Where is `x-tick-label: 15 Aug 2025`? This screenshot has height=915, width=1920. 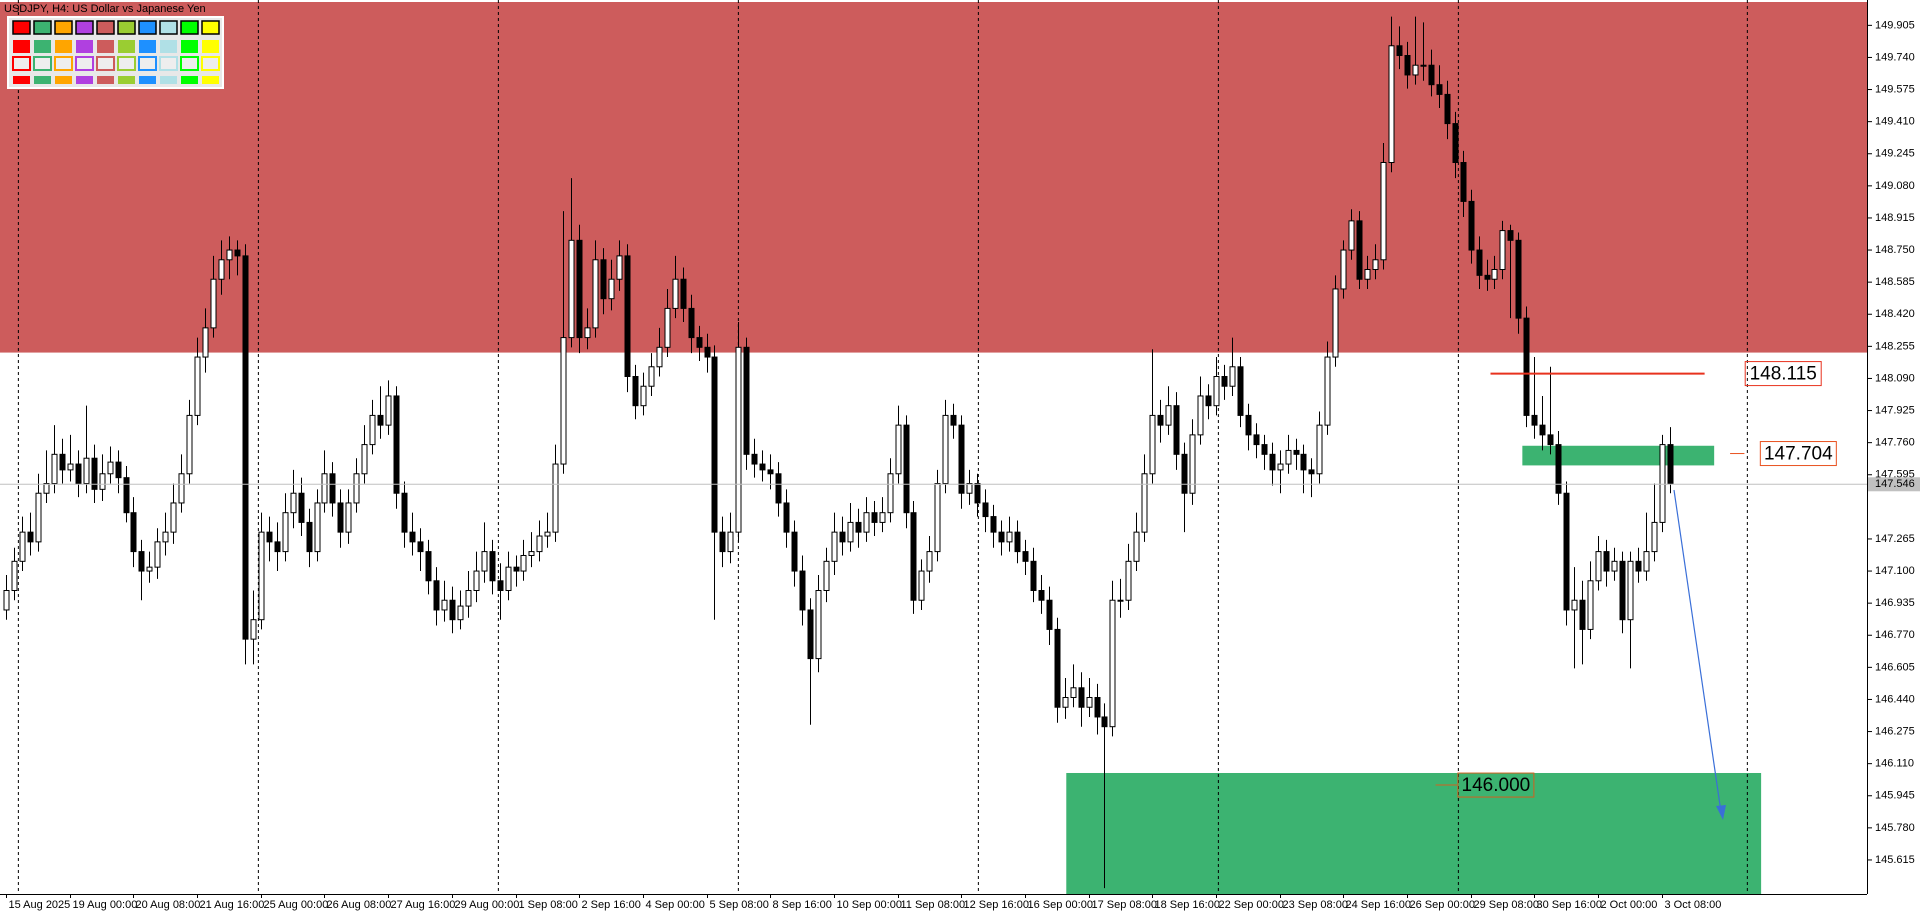
x-tick-label: 15 Aug 2025 is located at coordinates (40, 905).